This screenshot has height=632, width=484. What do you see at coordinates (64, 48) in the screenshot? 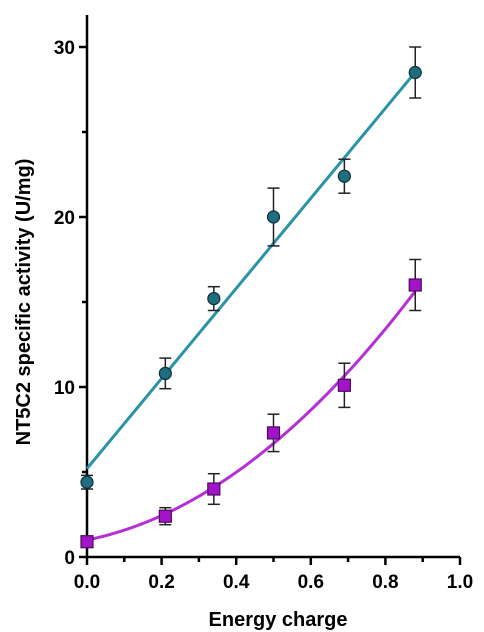
I see `y-tick-label: 30` at bounding box center [64, 48].